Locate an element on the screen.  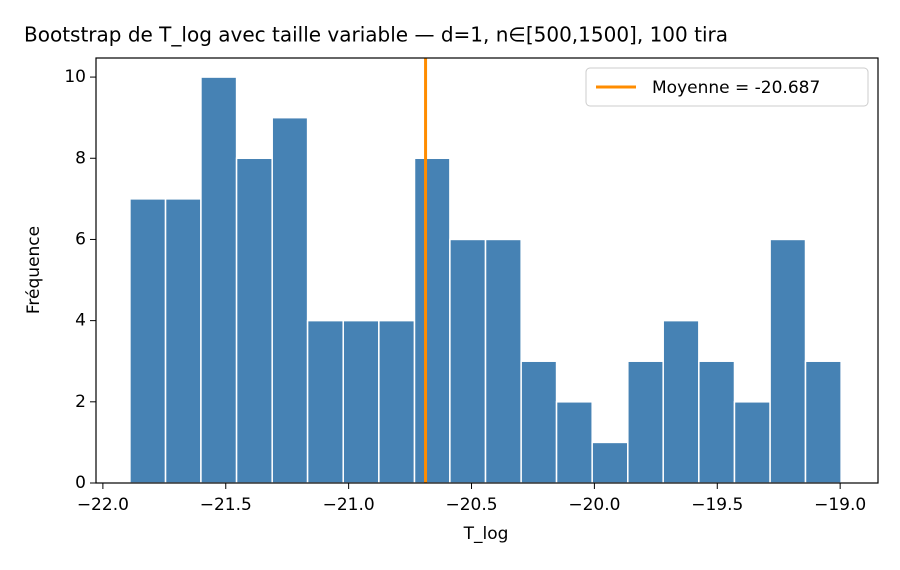
x-tick-label: −21.0 is located at coordinates (349, 505).